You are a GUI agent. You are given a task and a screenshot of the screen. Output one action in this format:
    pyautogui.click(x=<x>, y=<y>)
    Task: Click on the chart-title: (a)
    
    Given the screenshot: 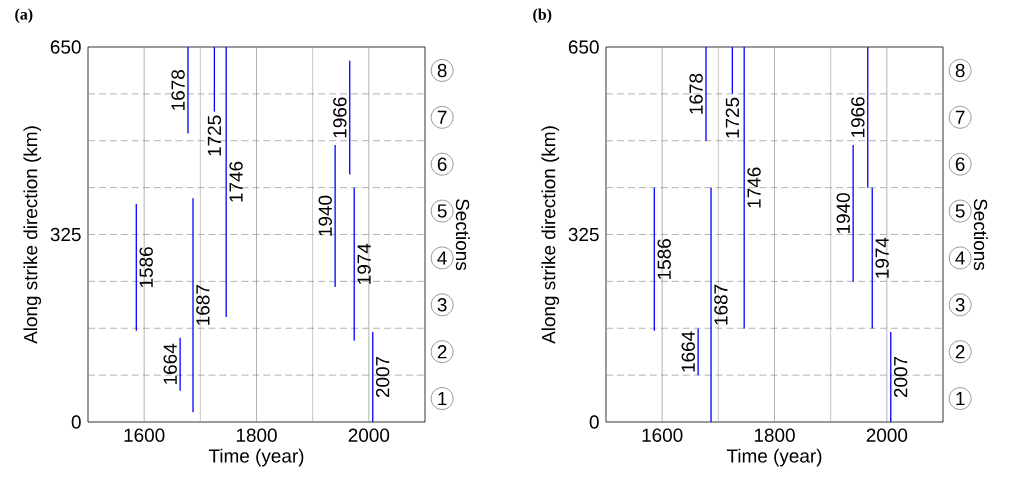 What is the action you would take?
    pyautogui.click(x=24, y=15)
    